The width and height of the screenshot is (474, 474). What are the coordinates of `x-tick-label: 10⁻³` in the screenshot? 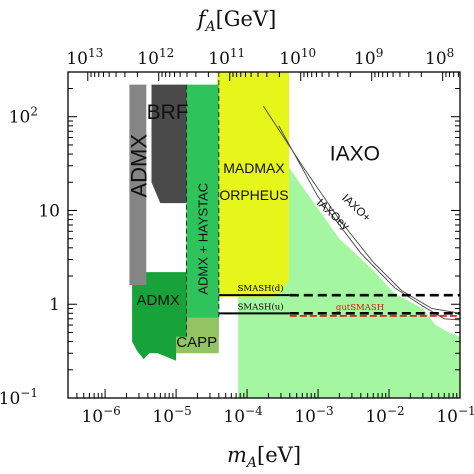 It's located at (313, 415).